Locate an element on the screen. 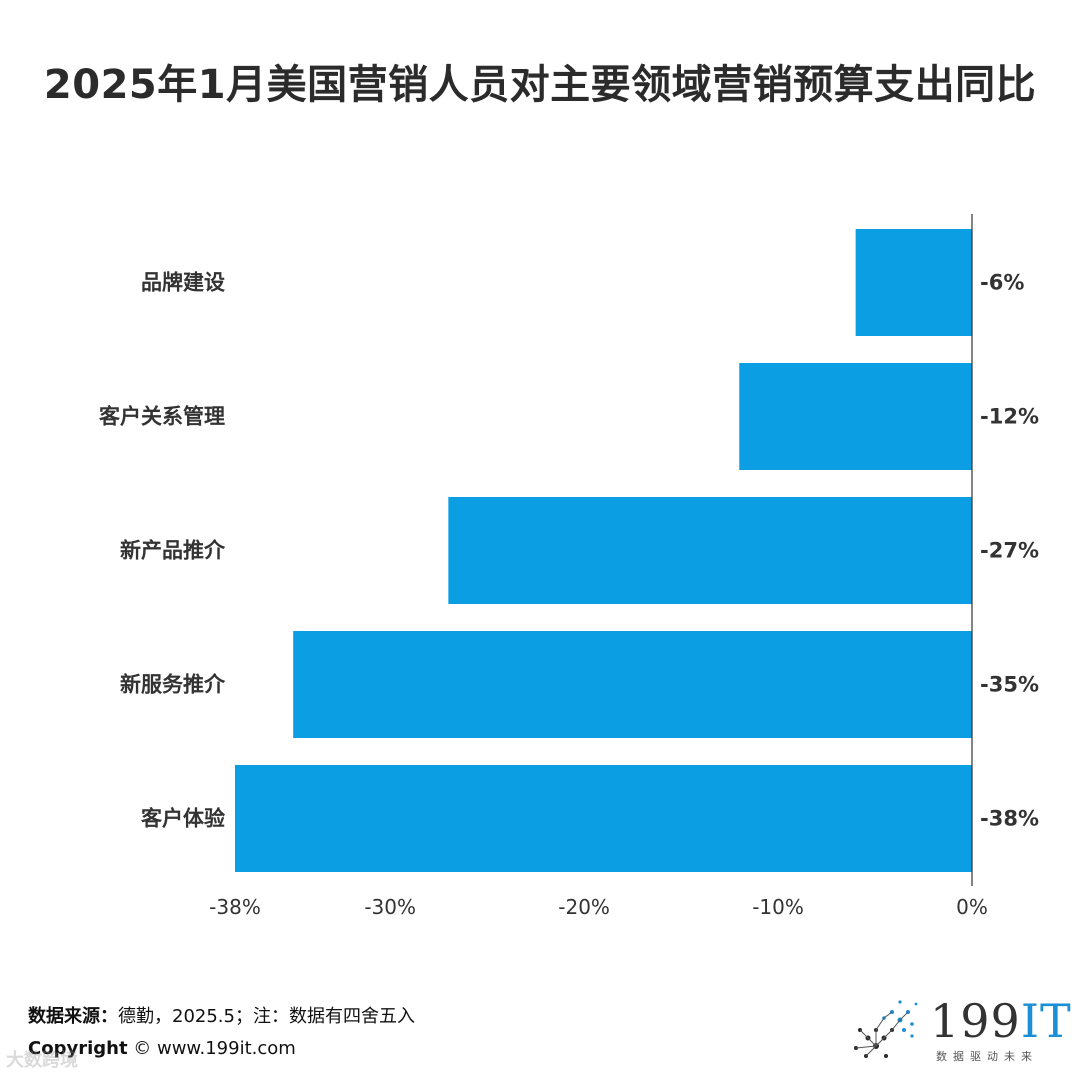  source-label: 数据来源： is located at coordinates (73, 1016).